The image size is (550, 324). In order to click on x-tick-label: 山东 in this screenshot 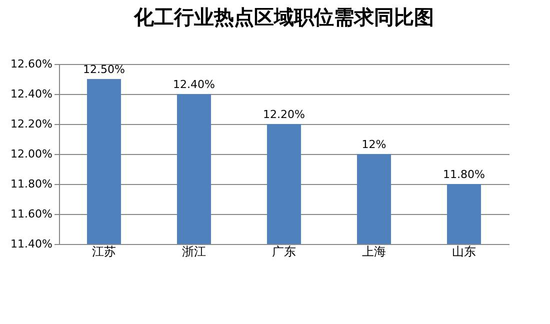, I will do `click(464, 251)`.